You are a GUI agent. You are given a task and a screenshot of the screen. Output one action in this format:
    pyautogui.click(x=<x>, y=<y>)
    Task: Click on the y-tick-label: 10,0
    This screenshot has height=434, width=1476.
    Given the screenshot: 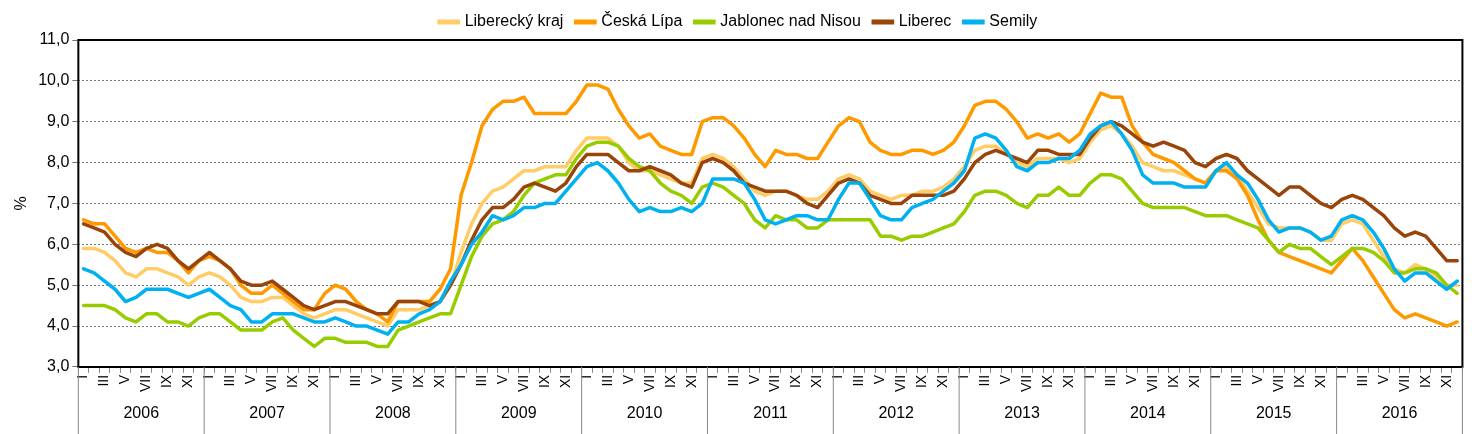 What is the action you would take?
    pyautogui.click(x=54, y=80)
    